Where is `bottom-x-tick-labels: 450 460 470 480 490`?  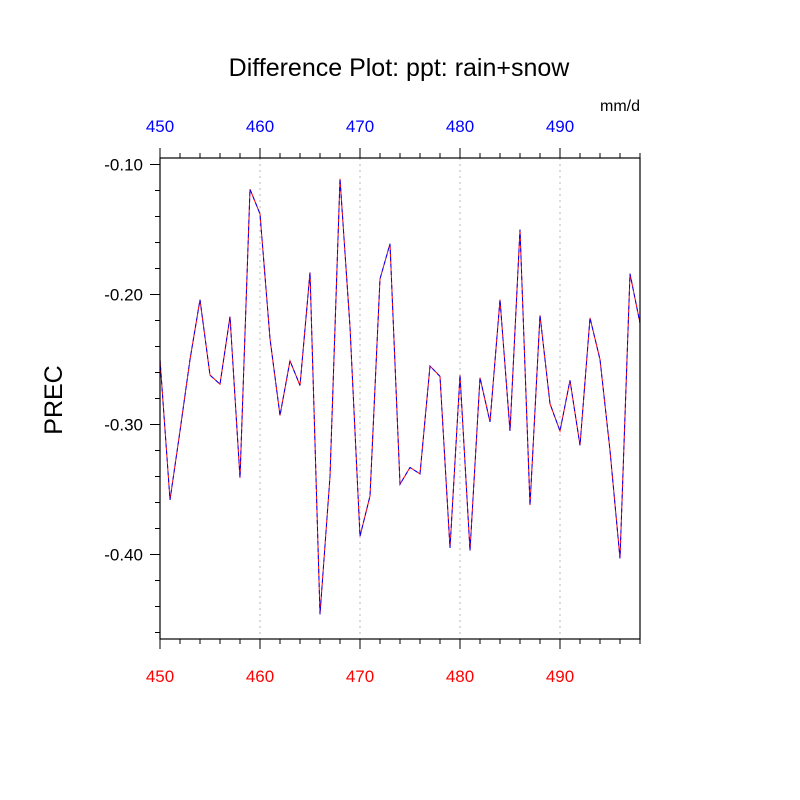
bottom-x-tick-labels: 450 460 470 480 490 is located at coordinates (360, 676).